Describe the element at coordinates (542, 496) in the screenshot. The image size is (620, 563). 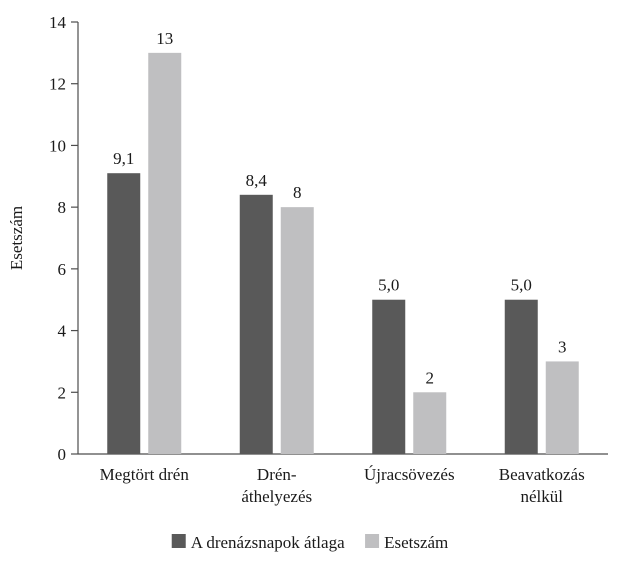
I see `x-category-label: nélkül` at that location.